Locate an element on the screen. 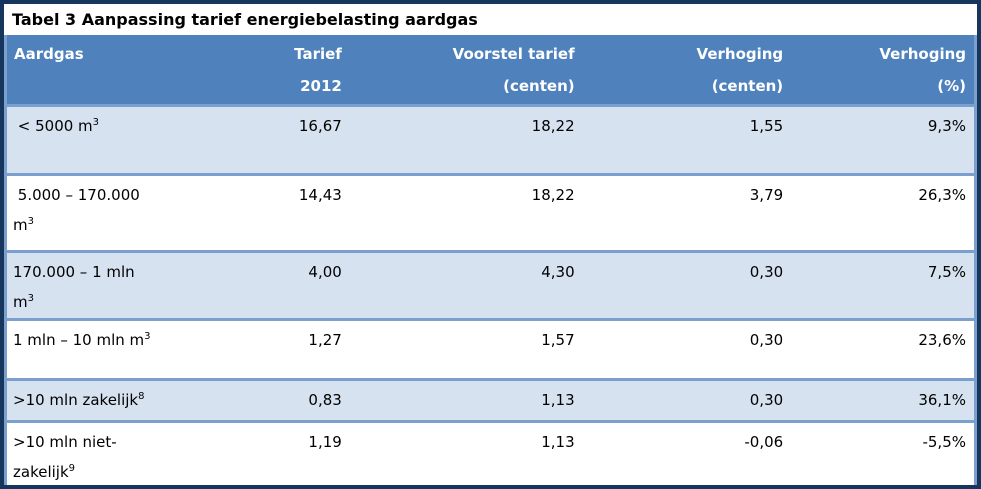 This screenshot has height=489, width=981. cell-category: 5.000 – 170.000 m3 is located at coordinates (108, 213).